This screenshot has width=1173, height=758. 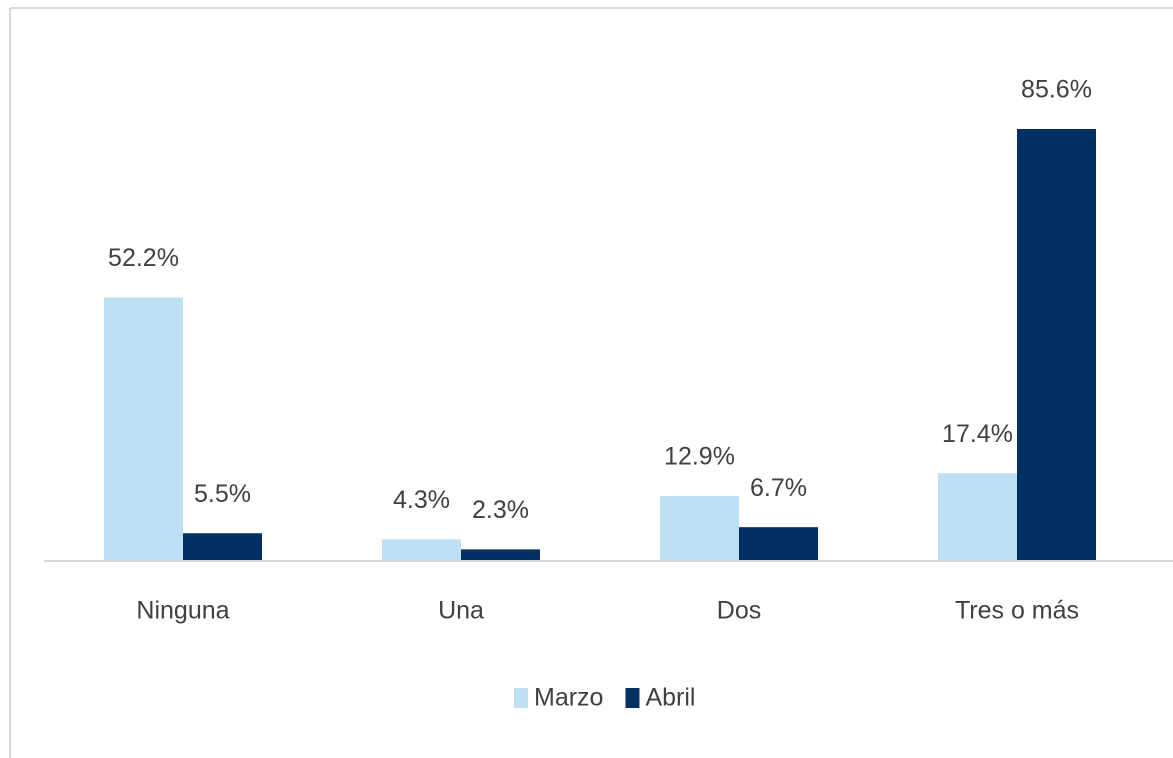 What do you see at coordinates (421, 500) in the screenshot?
I see `data-label: 4.3%` at bounding box center [421, 500].